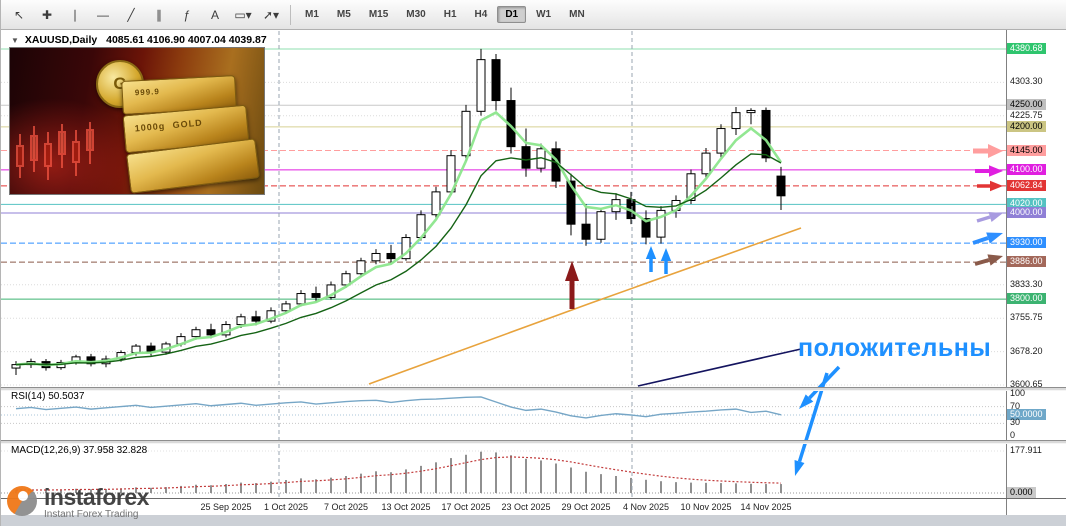  What do you see at coordinates (1026, 126) in the screenshot?
I see `price-scale-label: 4200.00` at bounding box center [1026, 126].